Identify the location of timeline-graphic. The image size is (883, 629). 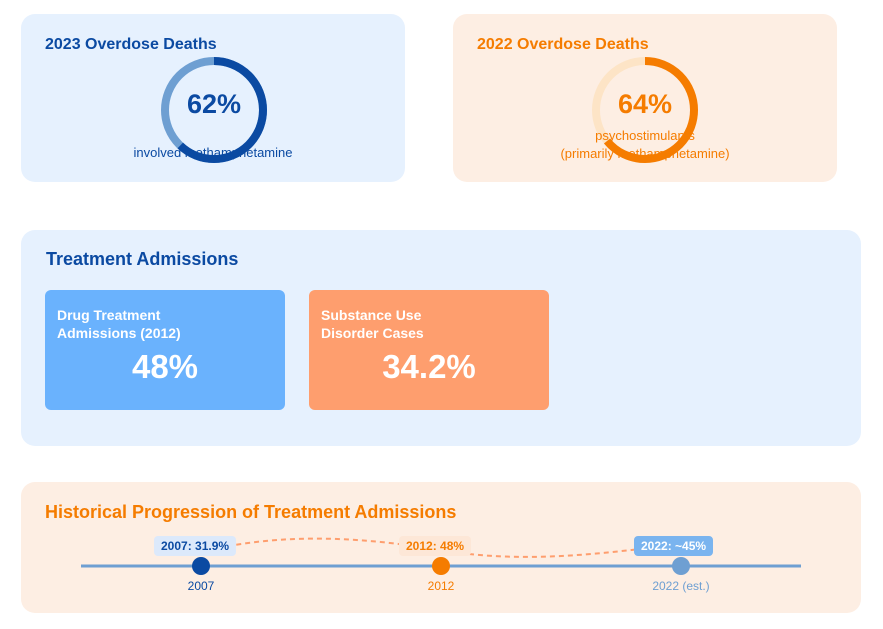
(441, 556).